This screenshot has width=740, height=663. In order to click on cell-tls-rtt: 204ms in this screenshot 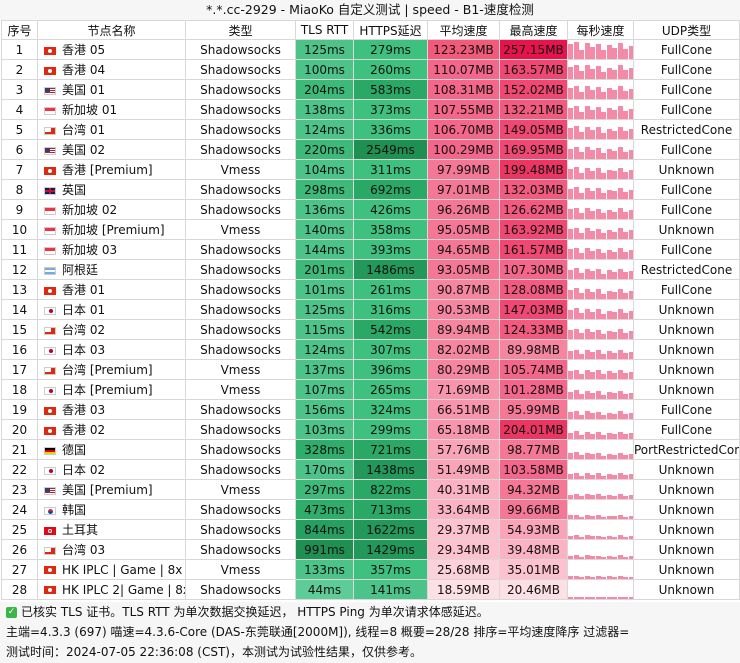, I will do `click(324, 89)`.